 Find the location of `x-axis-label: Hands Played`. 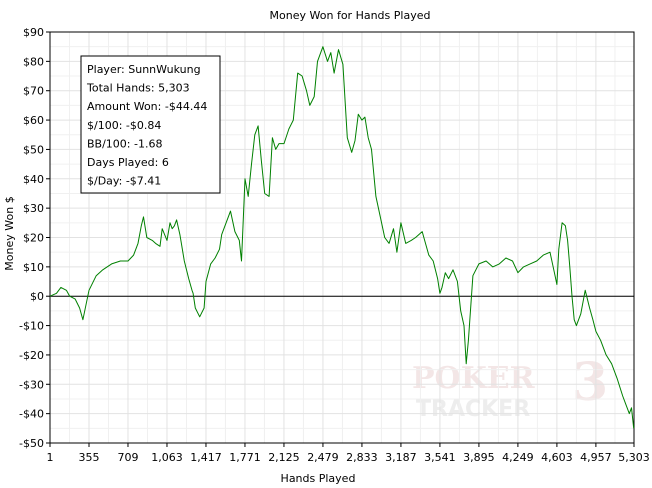

x-axis-label: Hands Played is located at coordinates (318, 478).